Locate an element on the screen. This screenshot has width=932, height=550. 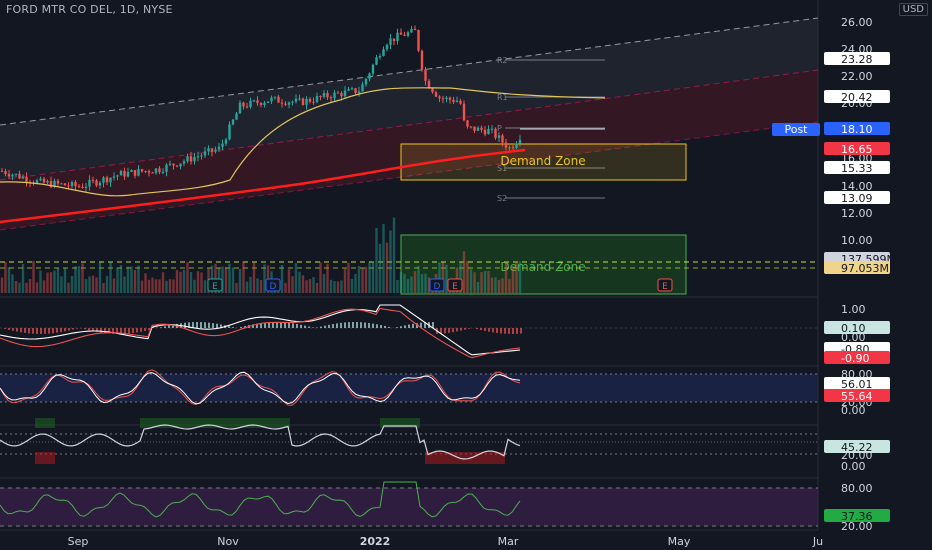
rsi-tag: 45.22 is located at coordinates (857, 447).